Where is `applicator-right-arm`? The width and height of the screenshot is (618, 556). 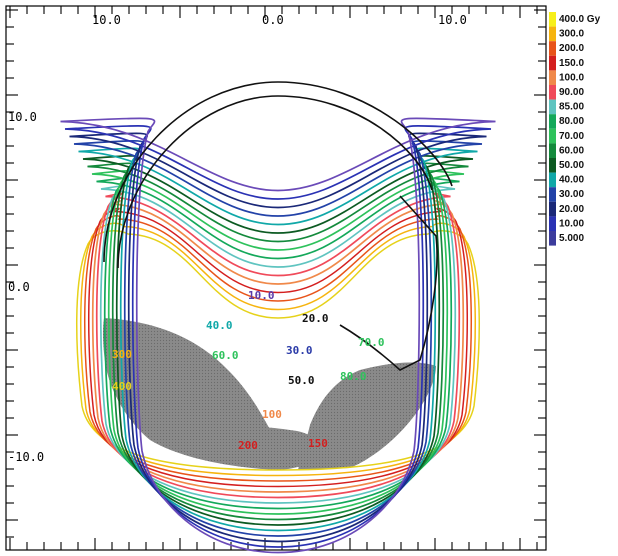
applicator-right-arm is located at coordinates (388, 283).